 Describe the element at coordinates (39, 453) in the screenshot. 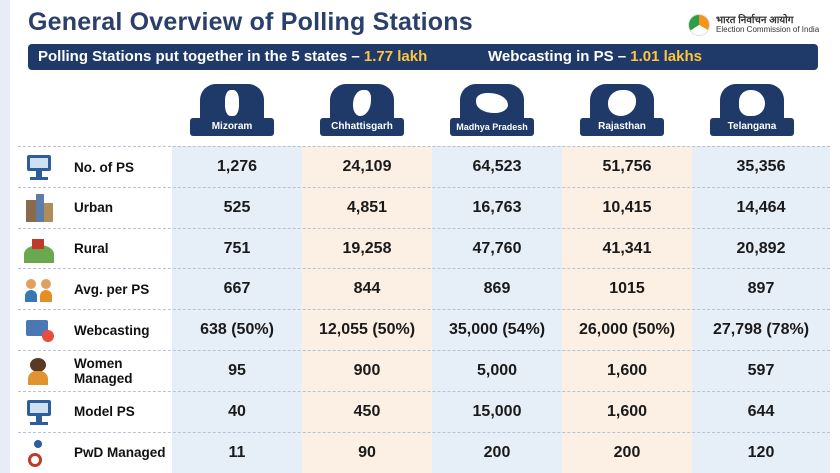

I see `wheelchair-icon` at that location.